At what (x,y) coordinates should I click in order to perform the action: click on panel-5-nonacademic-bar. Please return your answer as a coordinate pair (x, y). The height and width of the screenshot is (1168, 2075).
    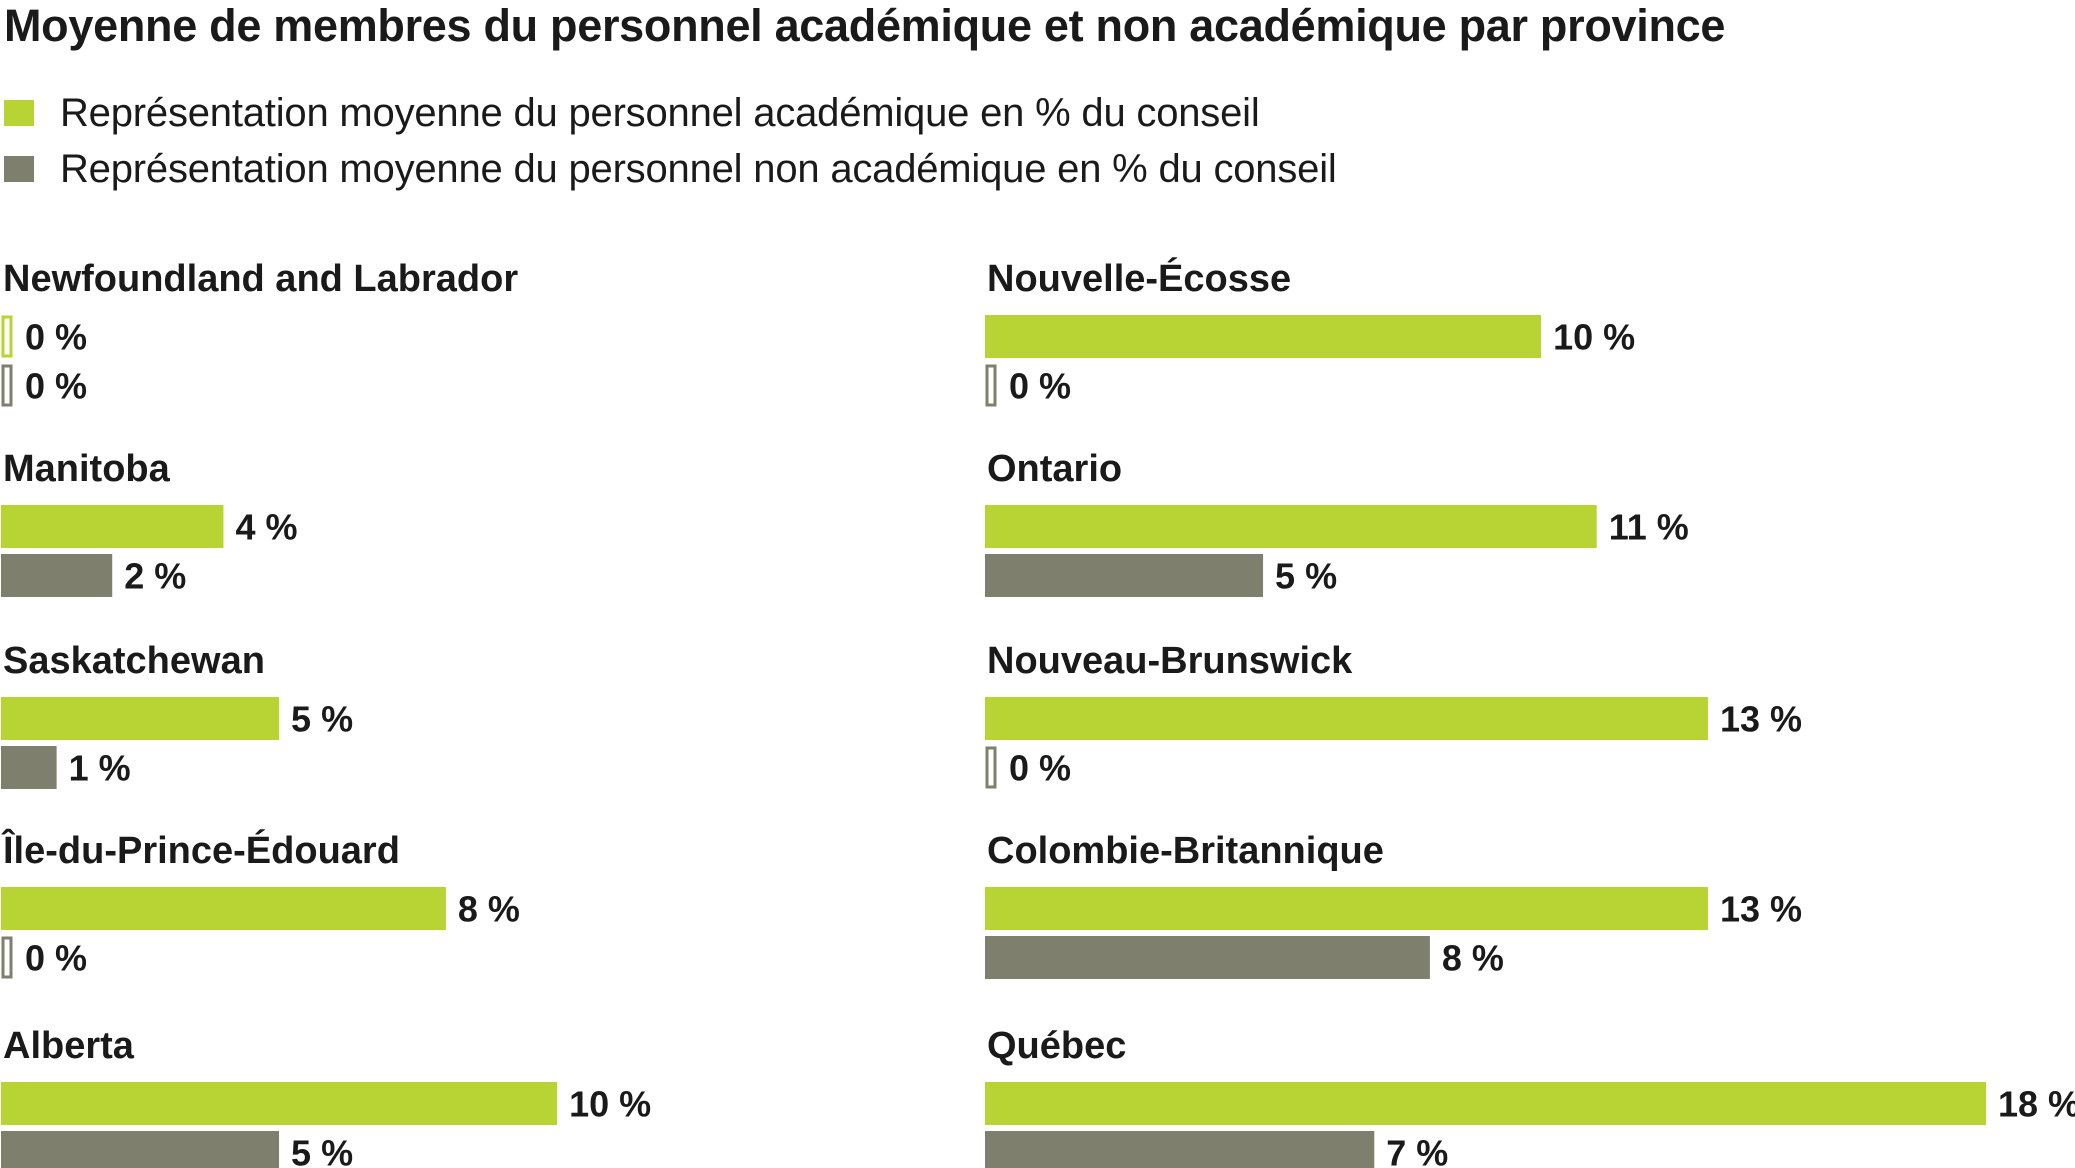
    Looking at the image, I should click on (140, 1149).